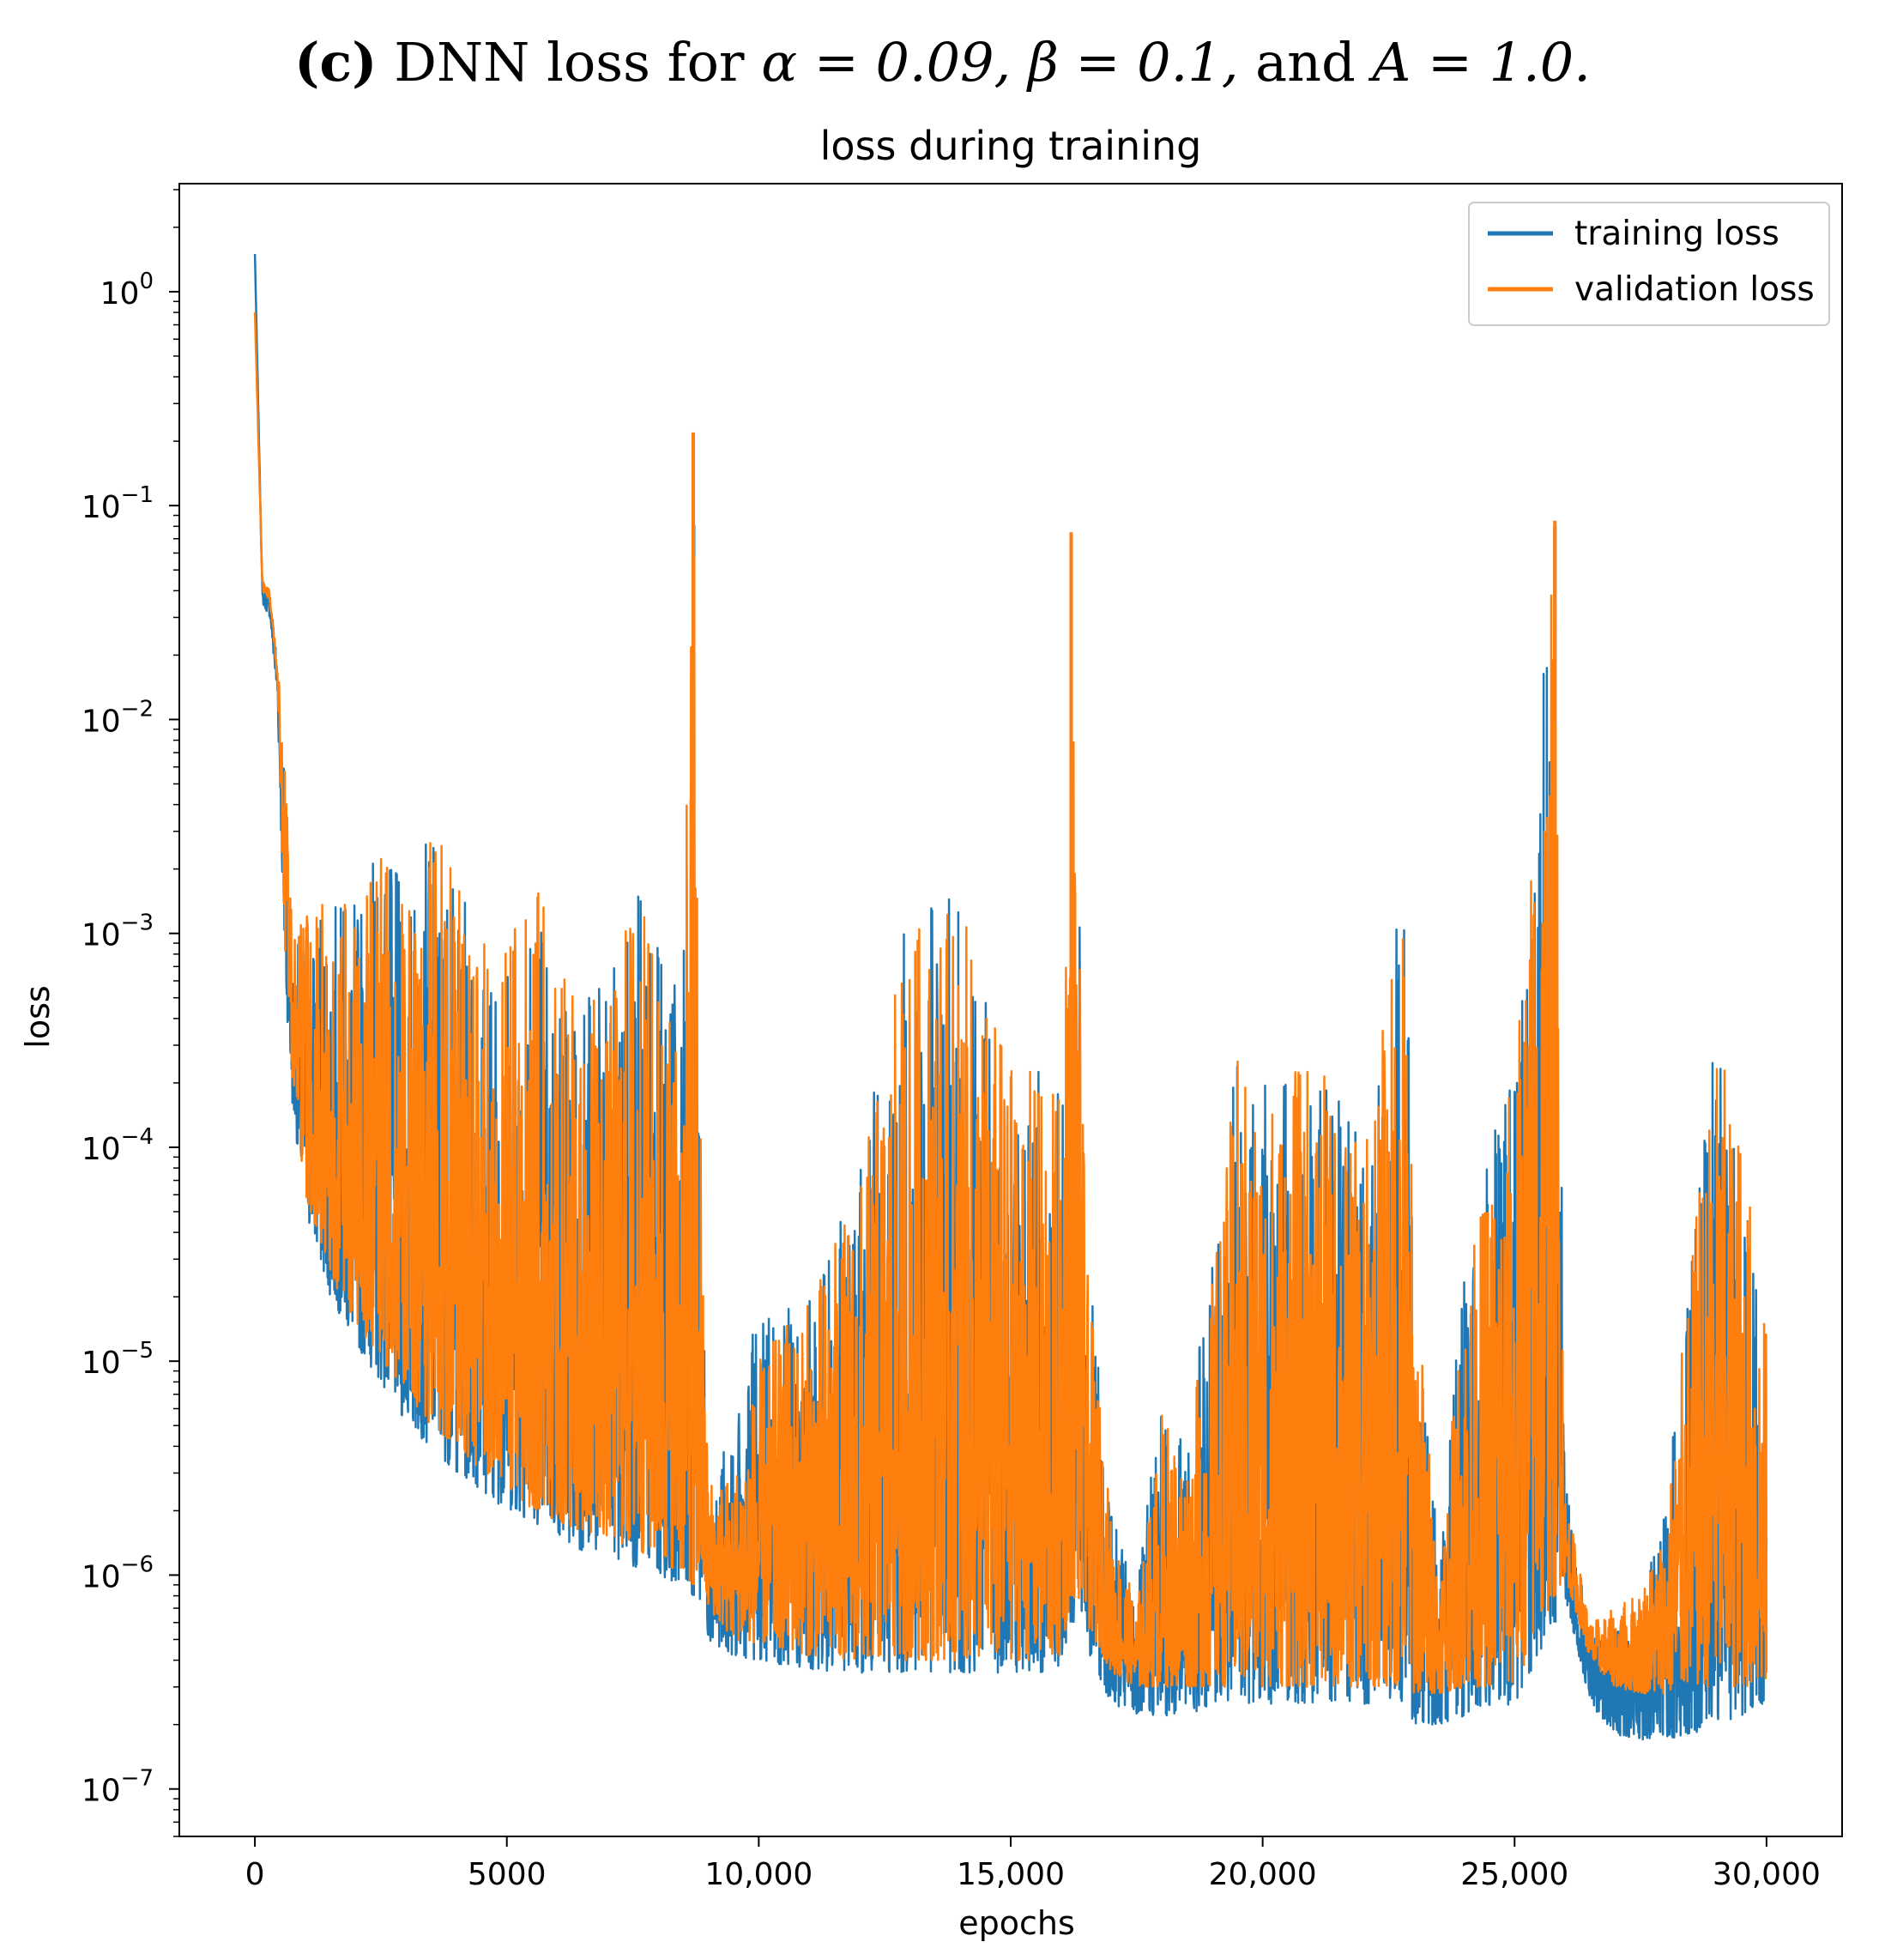  Describe the element at coordinates (1514, 1874) in the screenshot. I see `x-tick-label-5: 25,000` at that location.